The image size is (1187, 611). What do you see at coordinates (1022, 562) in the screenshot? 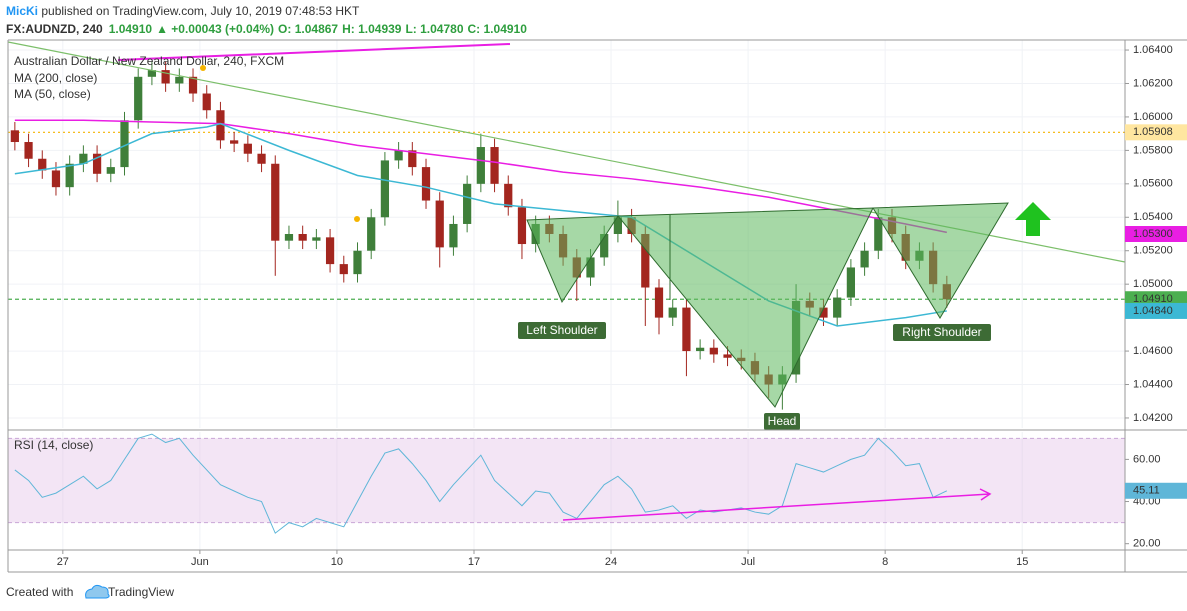
I see `x-tick-label: 15` at bounding box center [1022, 562].